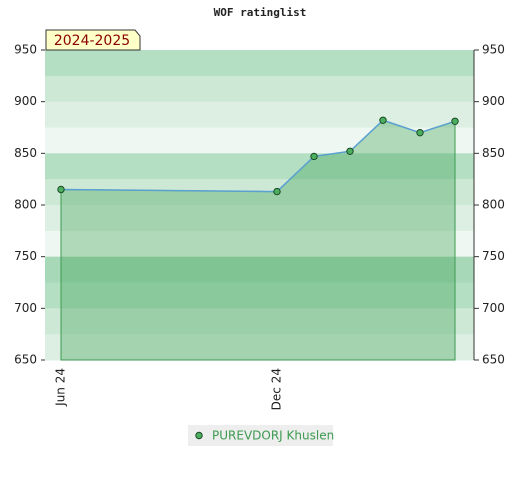 The image size is (520, 484). I want to click on y2-tick-label: 900, so click(493, 101).